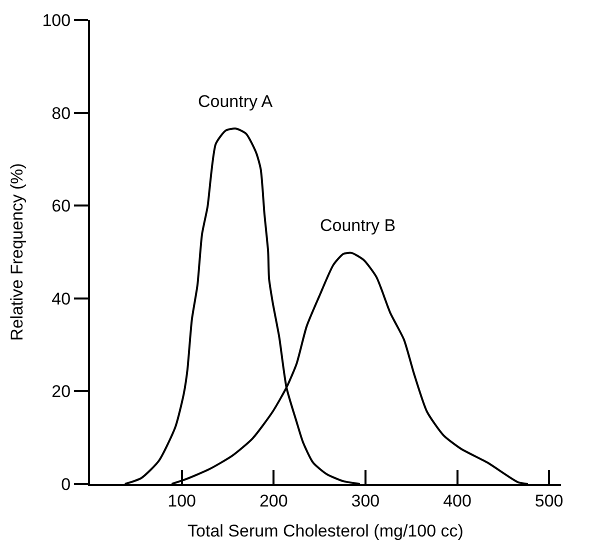 The width and height of the screenshot is (591, 559). Describe the element at coordinates (56, 20) in the screenshot. I see `y-tick-label: 100` at that location.